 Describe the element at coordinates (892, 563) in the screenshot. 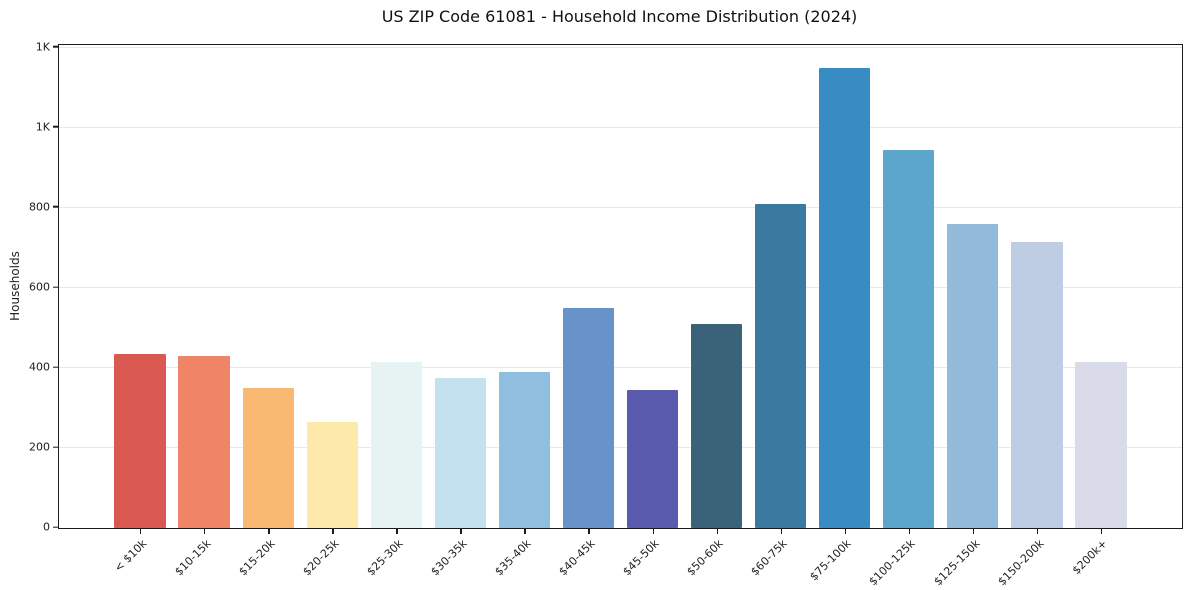

I see `x-tick-label: $100-125k` at that location.